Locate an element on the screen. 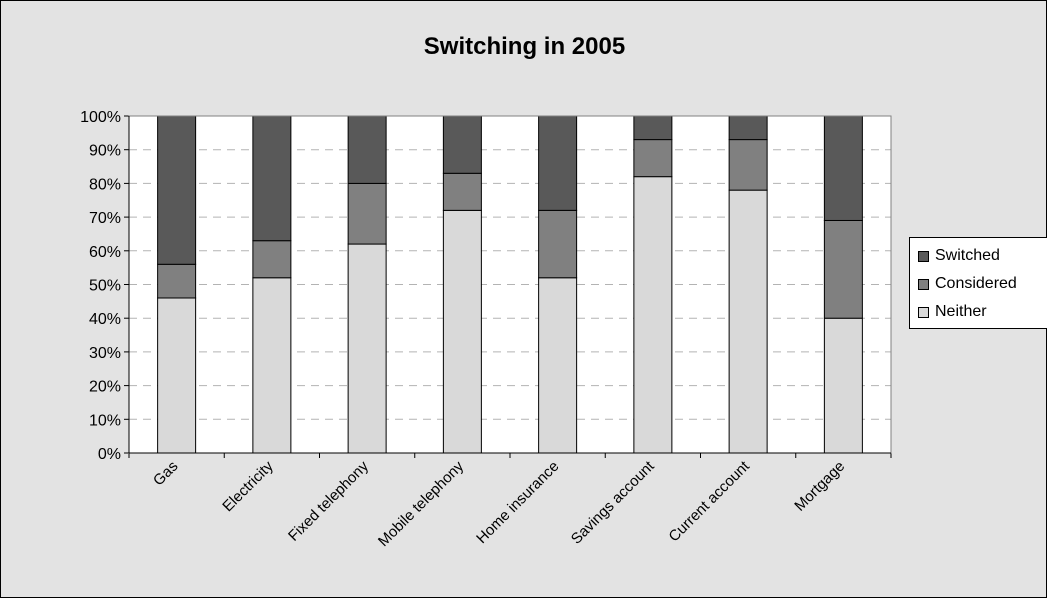 The width and height of the screenshot is (1047, 599). y-tick-label: 90% is located at coordinates (105, 151).